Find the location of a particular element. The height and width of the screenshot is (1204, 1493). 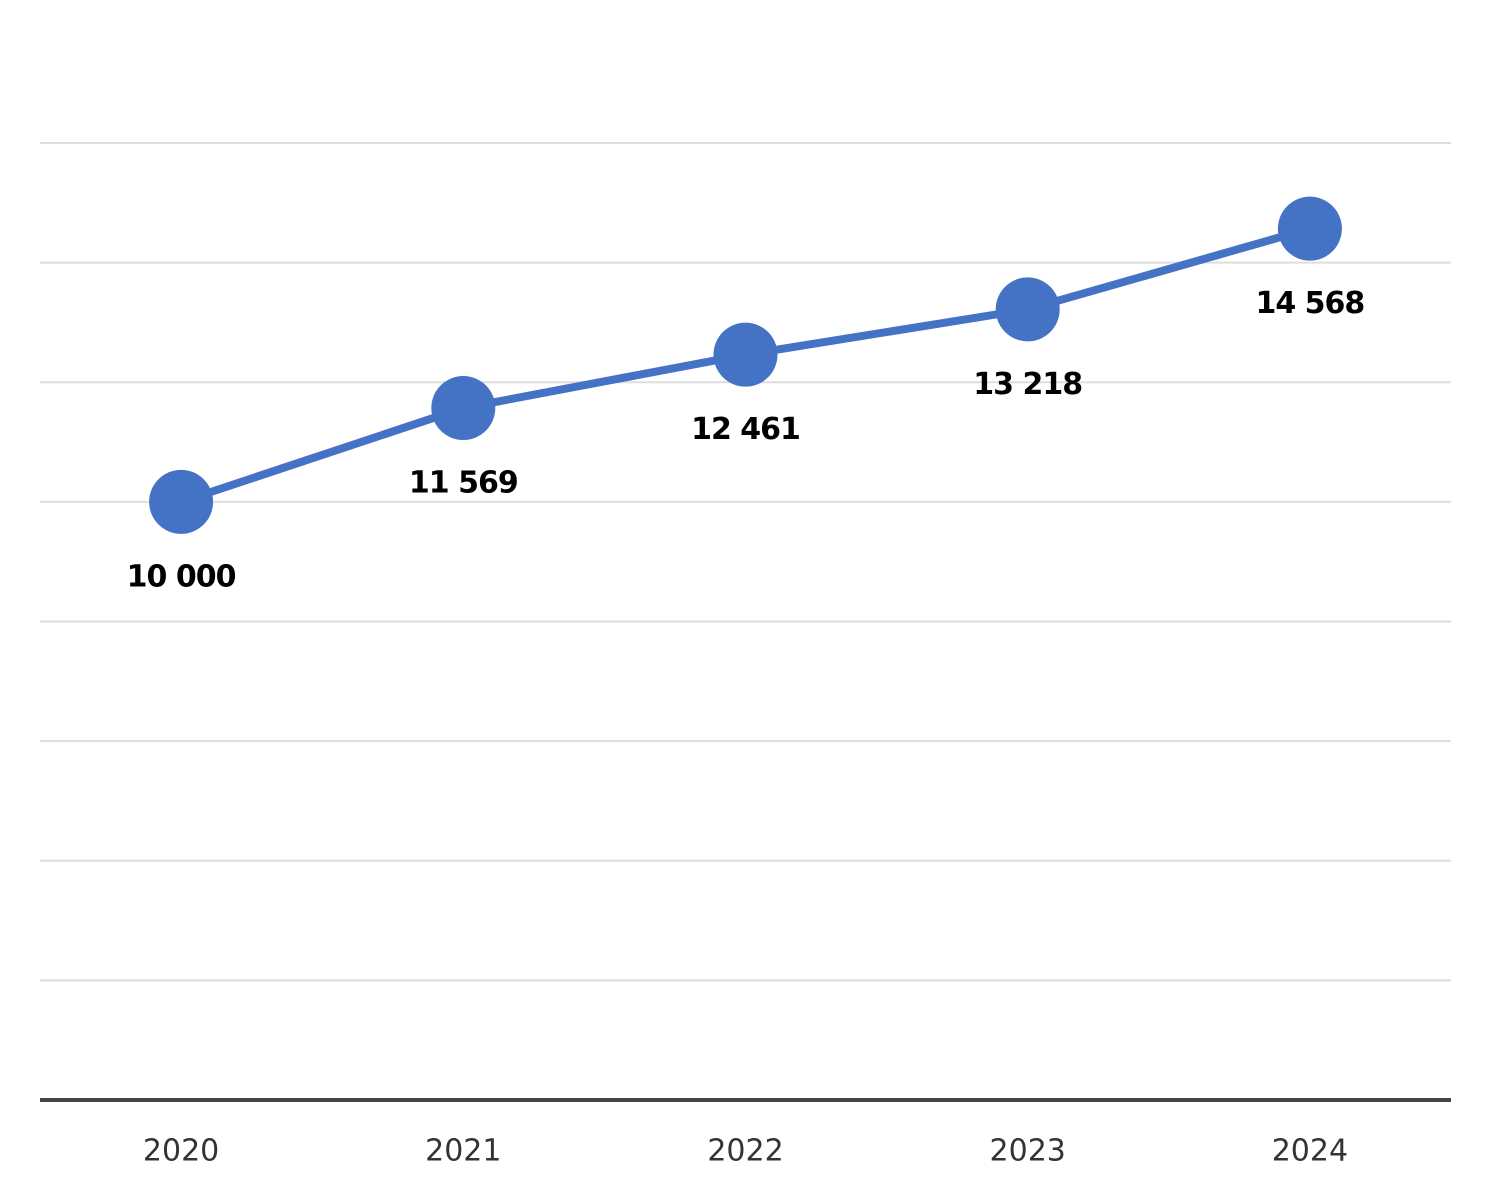

data-label: 11 569 is located at coordinates (463, 483).